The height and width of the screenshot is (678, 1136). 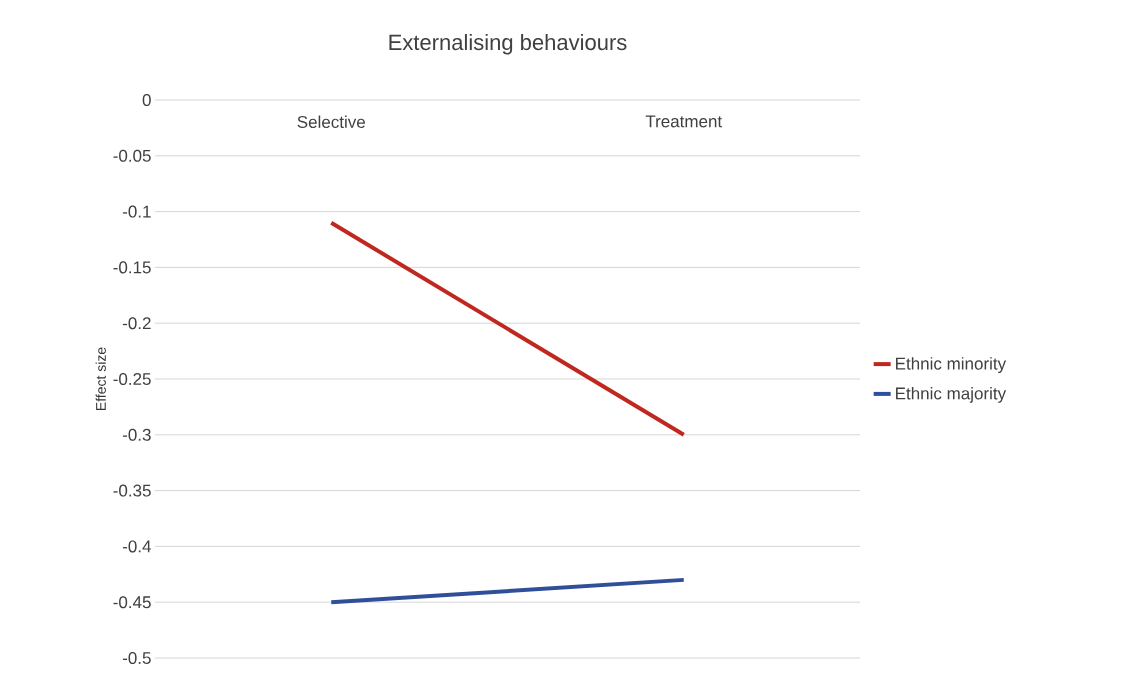 What do you see at coordinates (100, 378) in the screenshot?
I see `y-axis-title: Effect size` at bounding box center [100, 378].